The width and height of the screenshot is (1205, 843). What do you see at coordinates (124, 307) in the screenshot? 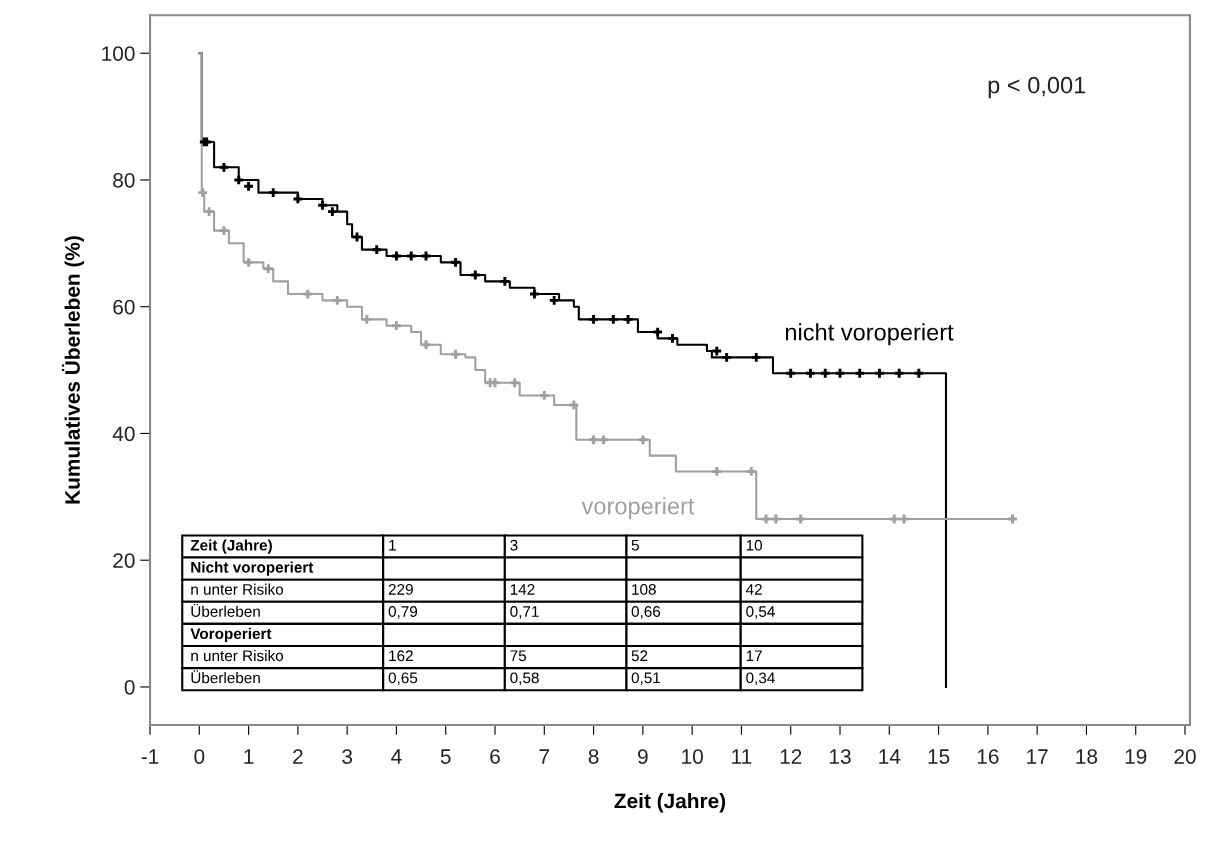
I see `y-tick-label: 60` at bounding box center [124, 307].